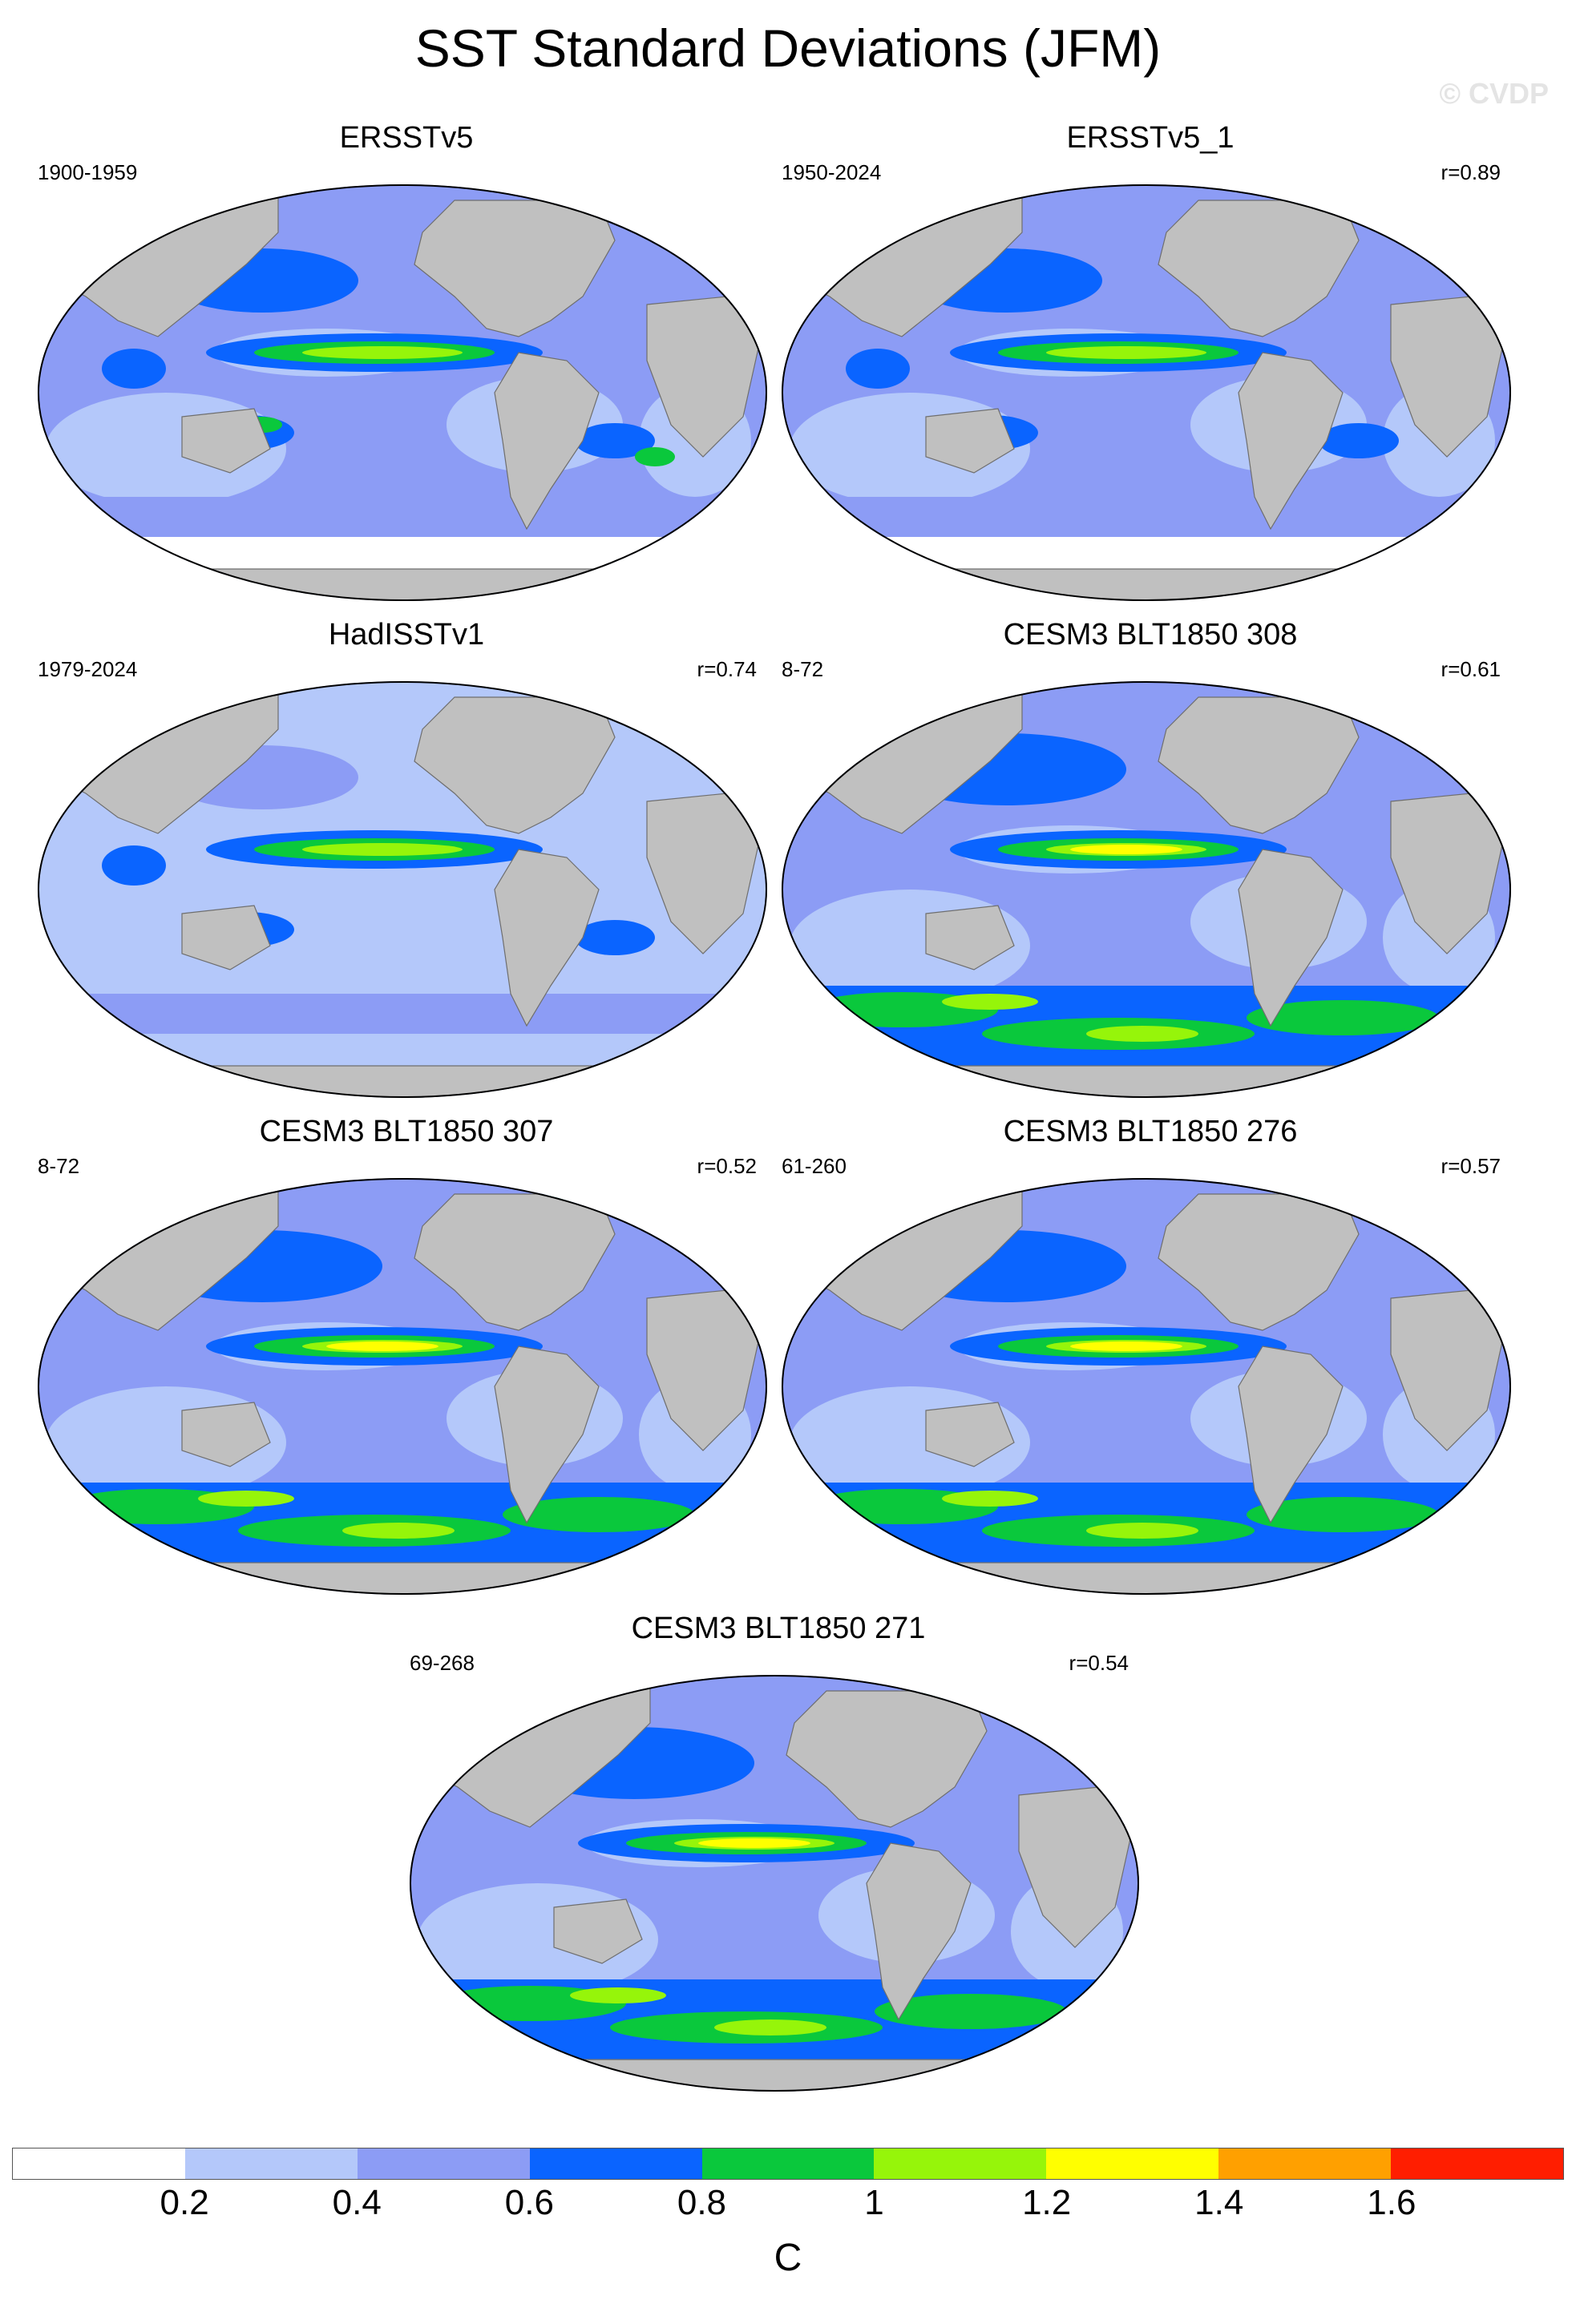  Describe the element at coordinates (1099, 1663) in the screenshot. I see `pattern-correlation: r=0.54` at that location.